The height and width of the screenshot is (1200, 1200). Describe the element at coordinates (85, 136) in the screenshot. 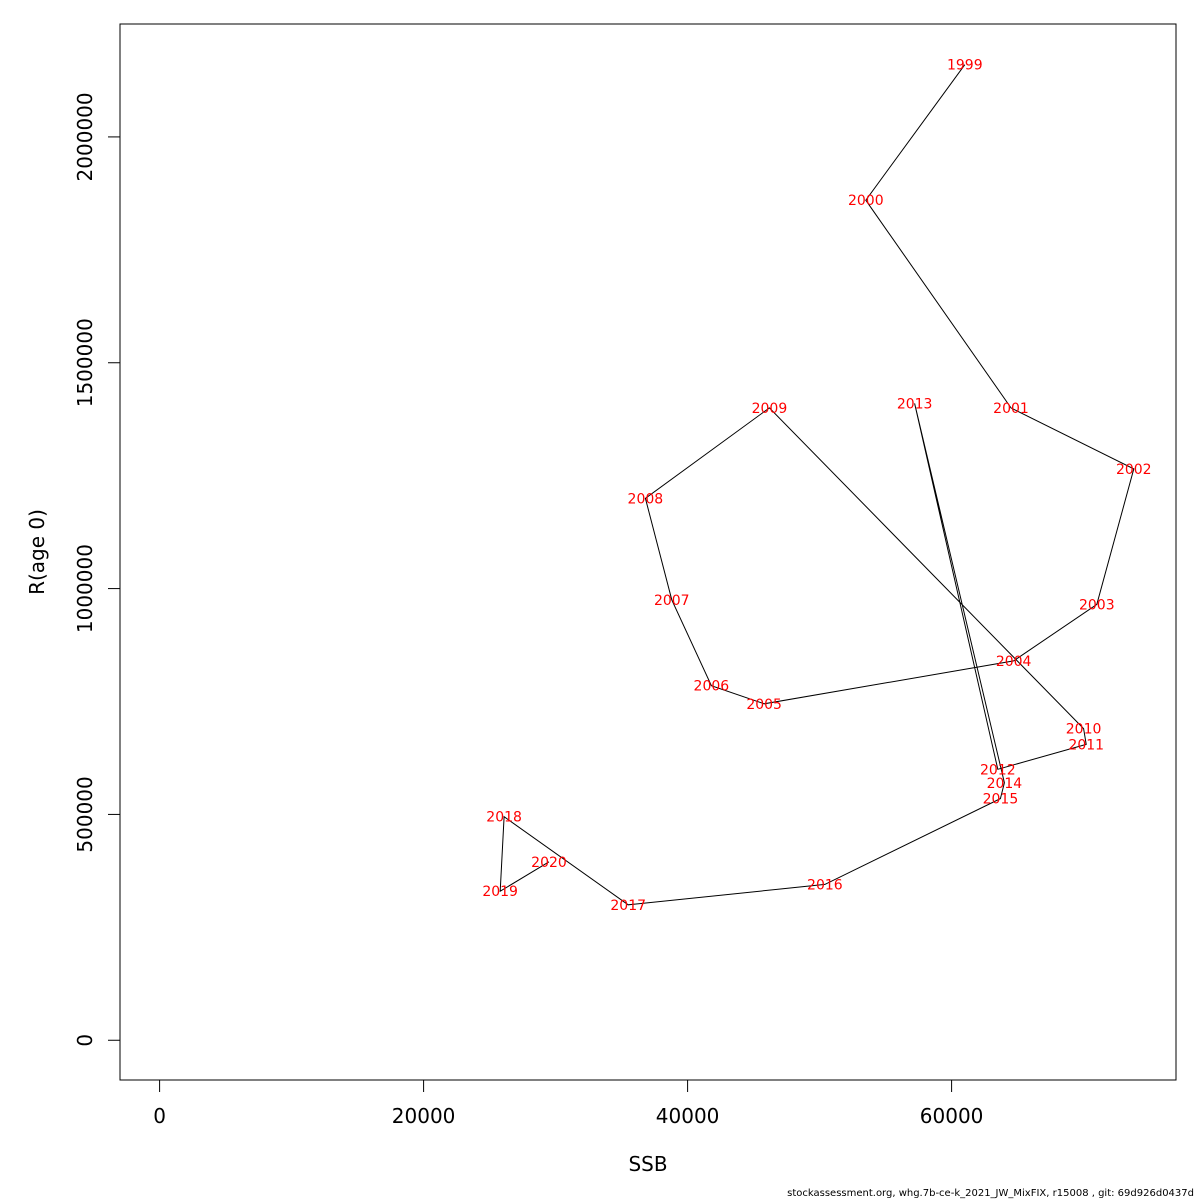

I see `y-tick-label-4: 2000000` at that location.